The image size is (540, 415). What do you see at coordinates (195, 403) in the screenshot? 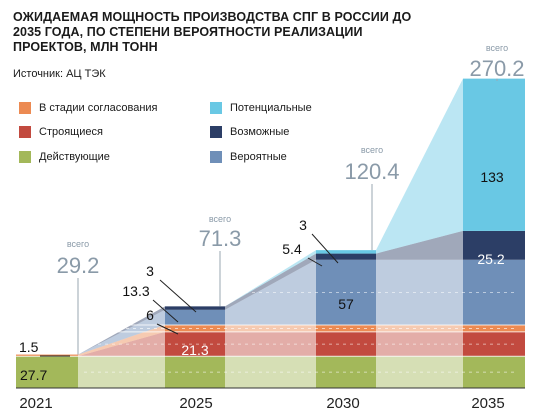
I see `year-label-2025: 2025` at bounding box center [195, 403].